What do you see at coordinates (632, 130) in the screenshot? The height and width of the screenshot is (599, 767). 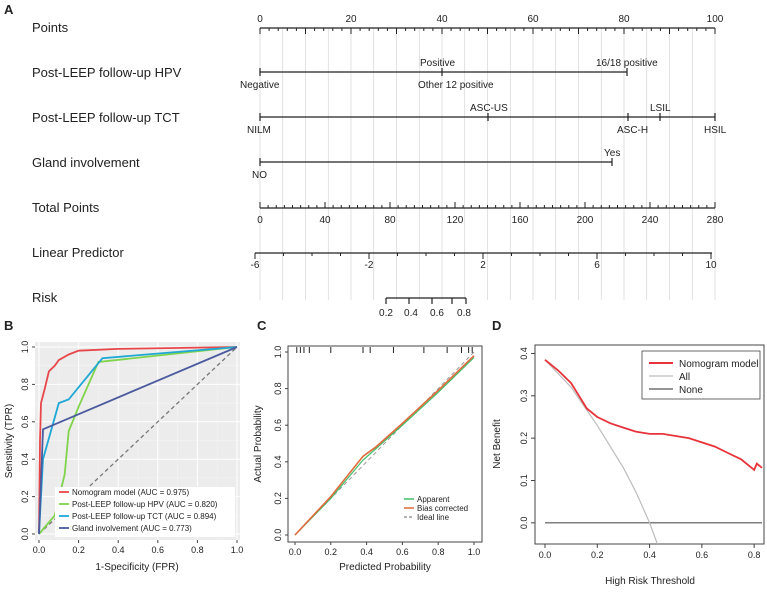 I see `tct-asch-label: ASC-H` at bounding box center [632, 130].